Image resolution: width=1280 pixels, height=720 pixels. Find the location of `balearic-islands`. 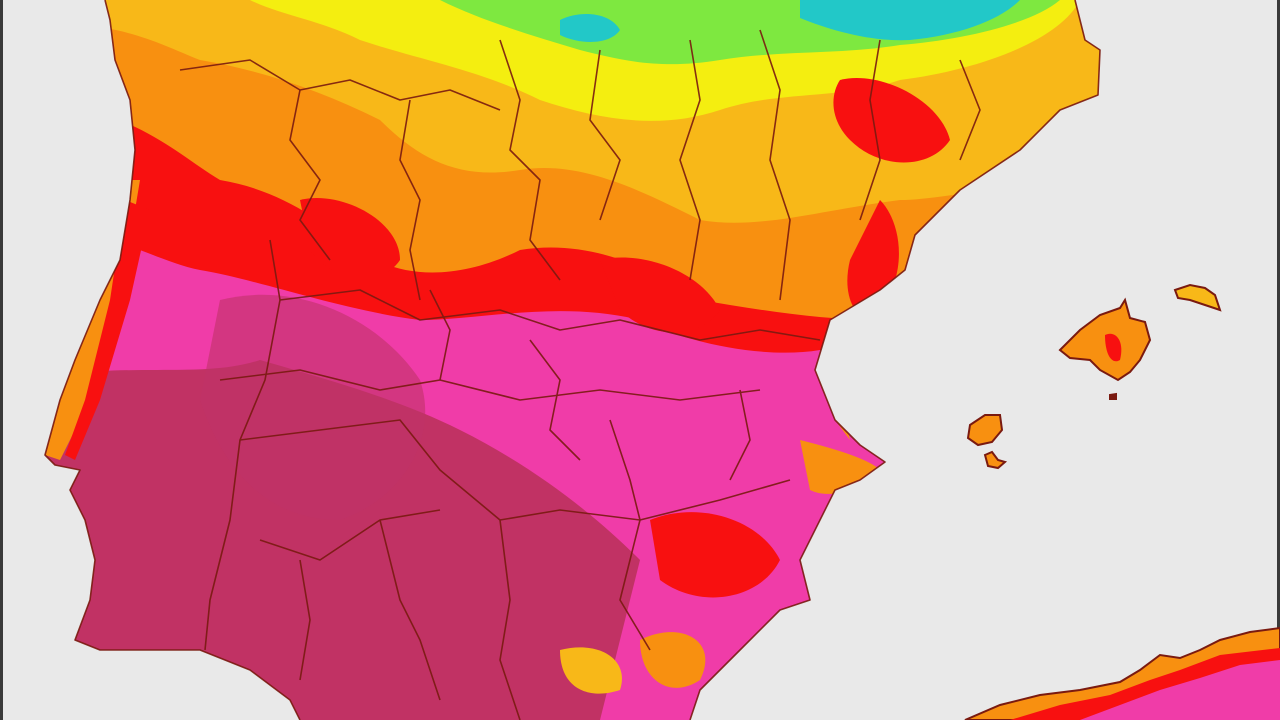

balearic-islands is located at coordinates (1094, 376).